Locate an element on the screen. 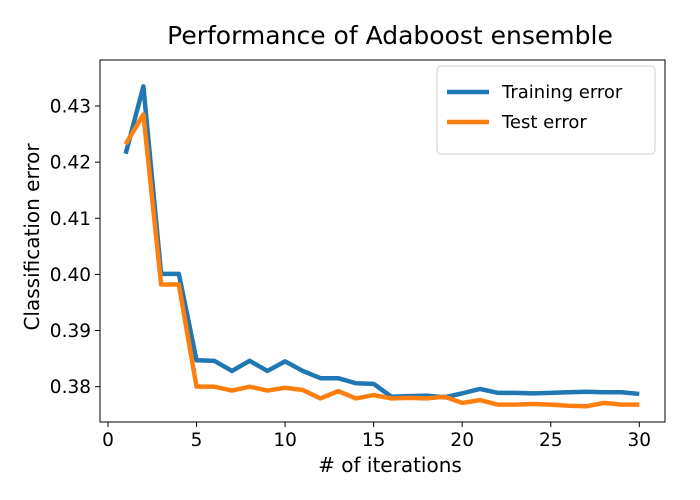  y-axis: 0.38 0.39 0.40 0.41 0.42 0.43 is located at coordinates (75, 247).